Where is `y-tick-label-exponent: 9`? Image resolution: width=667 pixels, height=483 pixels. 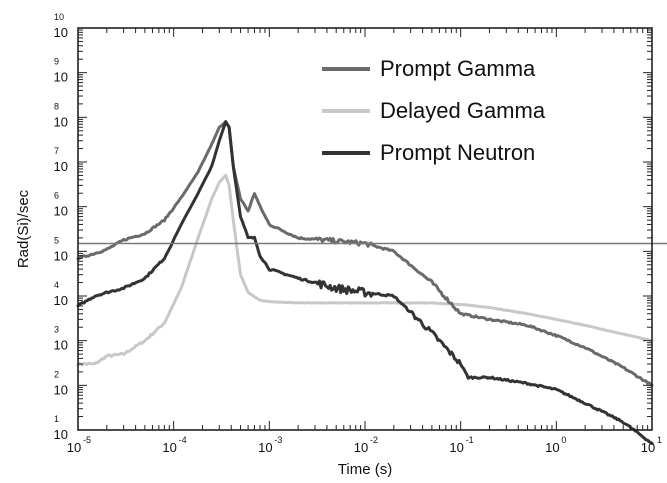
y-tick-label-exponent: 9 is located at coordinates (56, 62).